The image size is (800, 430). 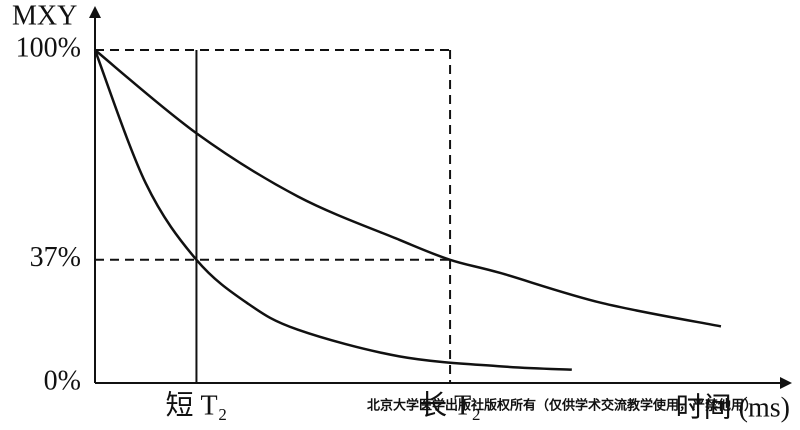 I want to click on x-tick-label: 短 T₂, so click(x=197, y=405).